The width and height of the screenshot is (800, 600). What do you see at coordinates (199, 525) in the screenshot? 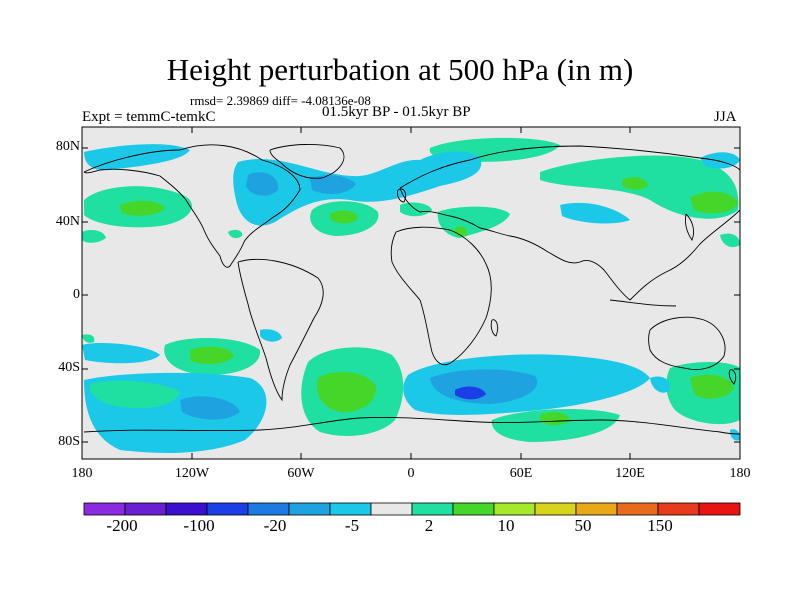
I see `colorbar-label: -100` at bounding box center [199, 525].